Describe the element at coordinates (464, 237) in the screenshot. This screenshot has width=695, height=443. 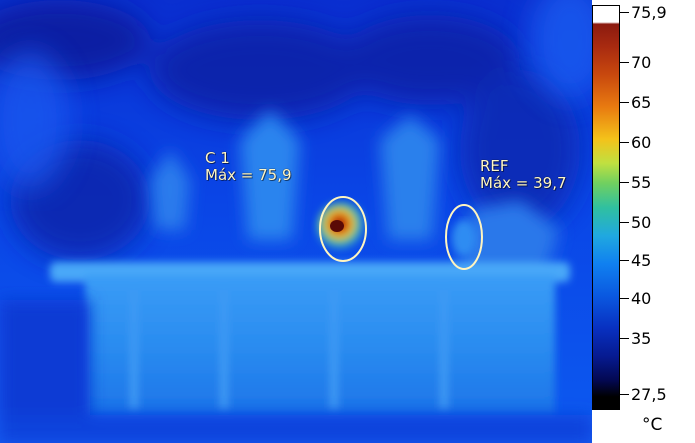
I see `ref-measurement-ellipse` at that location.